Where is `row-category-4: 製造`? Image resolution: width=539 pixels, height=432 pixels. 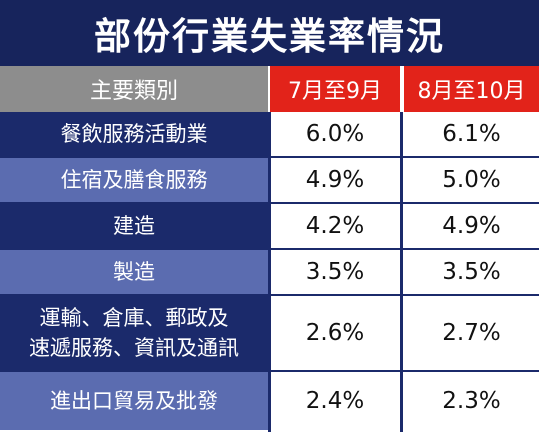
row-category-4: 製造 is located at coordinates (134, 272).